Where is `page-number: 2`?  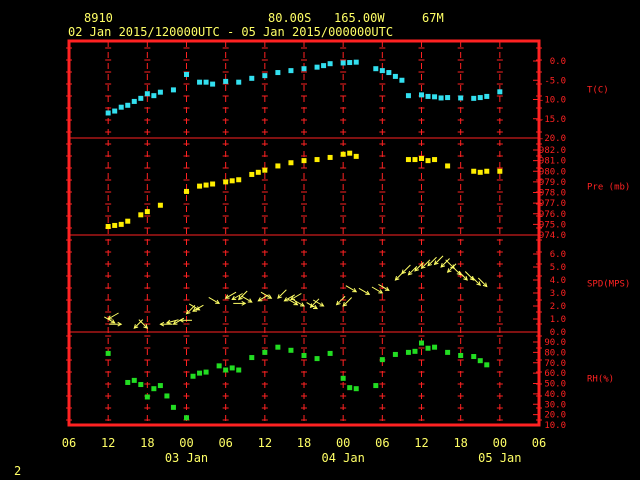
page-number: 2 is located at coordinates (17, 471).